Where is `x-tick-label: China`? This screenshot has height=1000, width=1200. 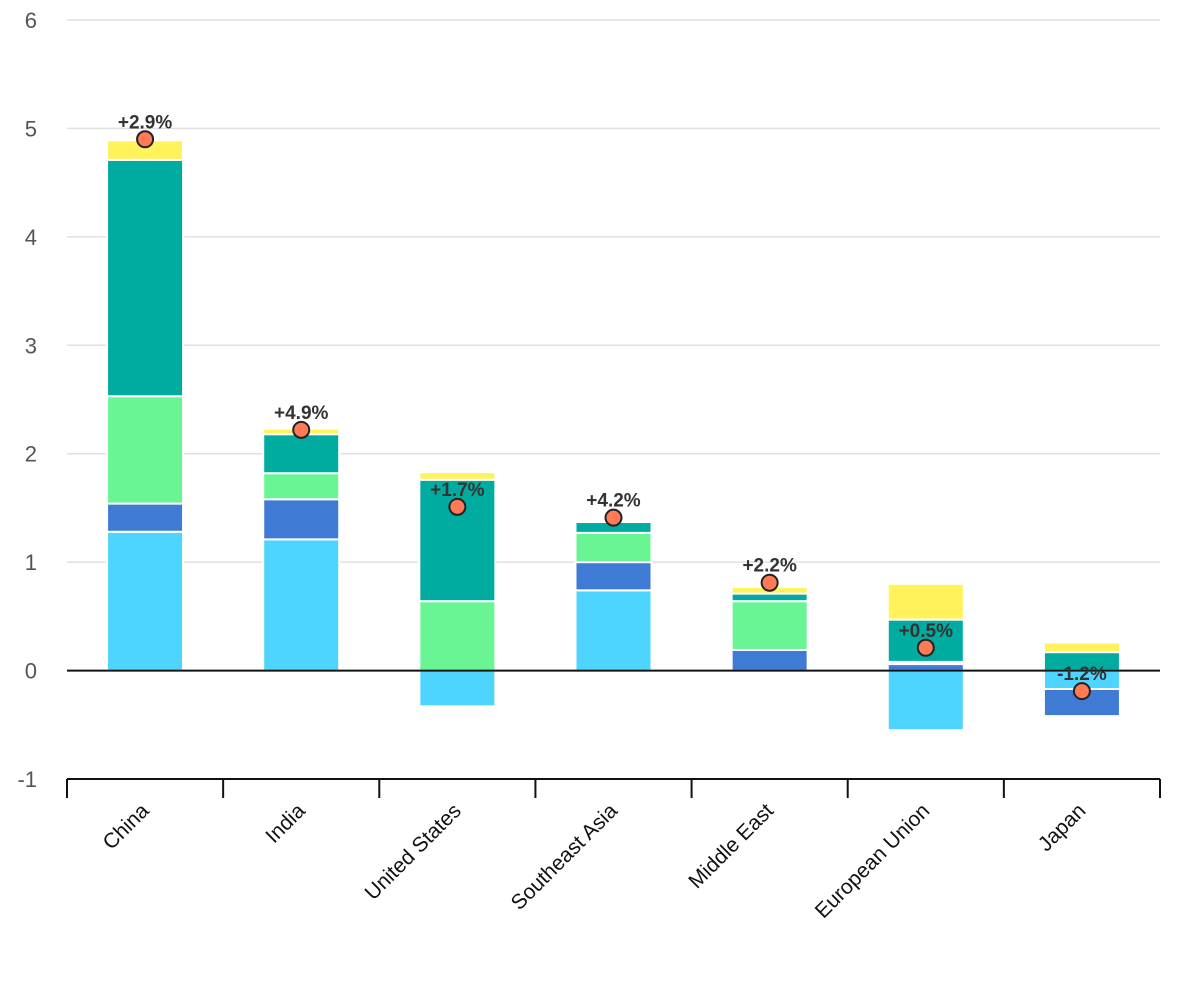 x-tick-label: China is located at coordinates (126, 826).